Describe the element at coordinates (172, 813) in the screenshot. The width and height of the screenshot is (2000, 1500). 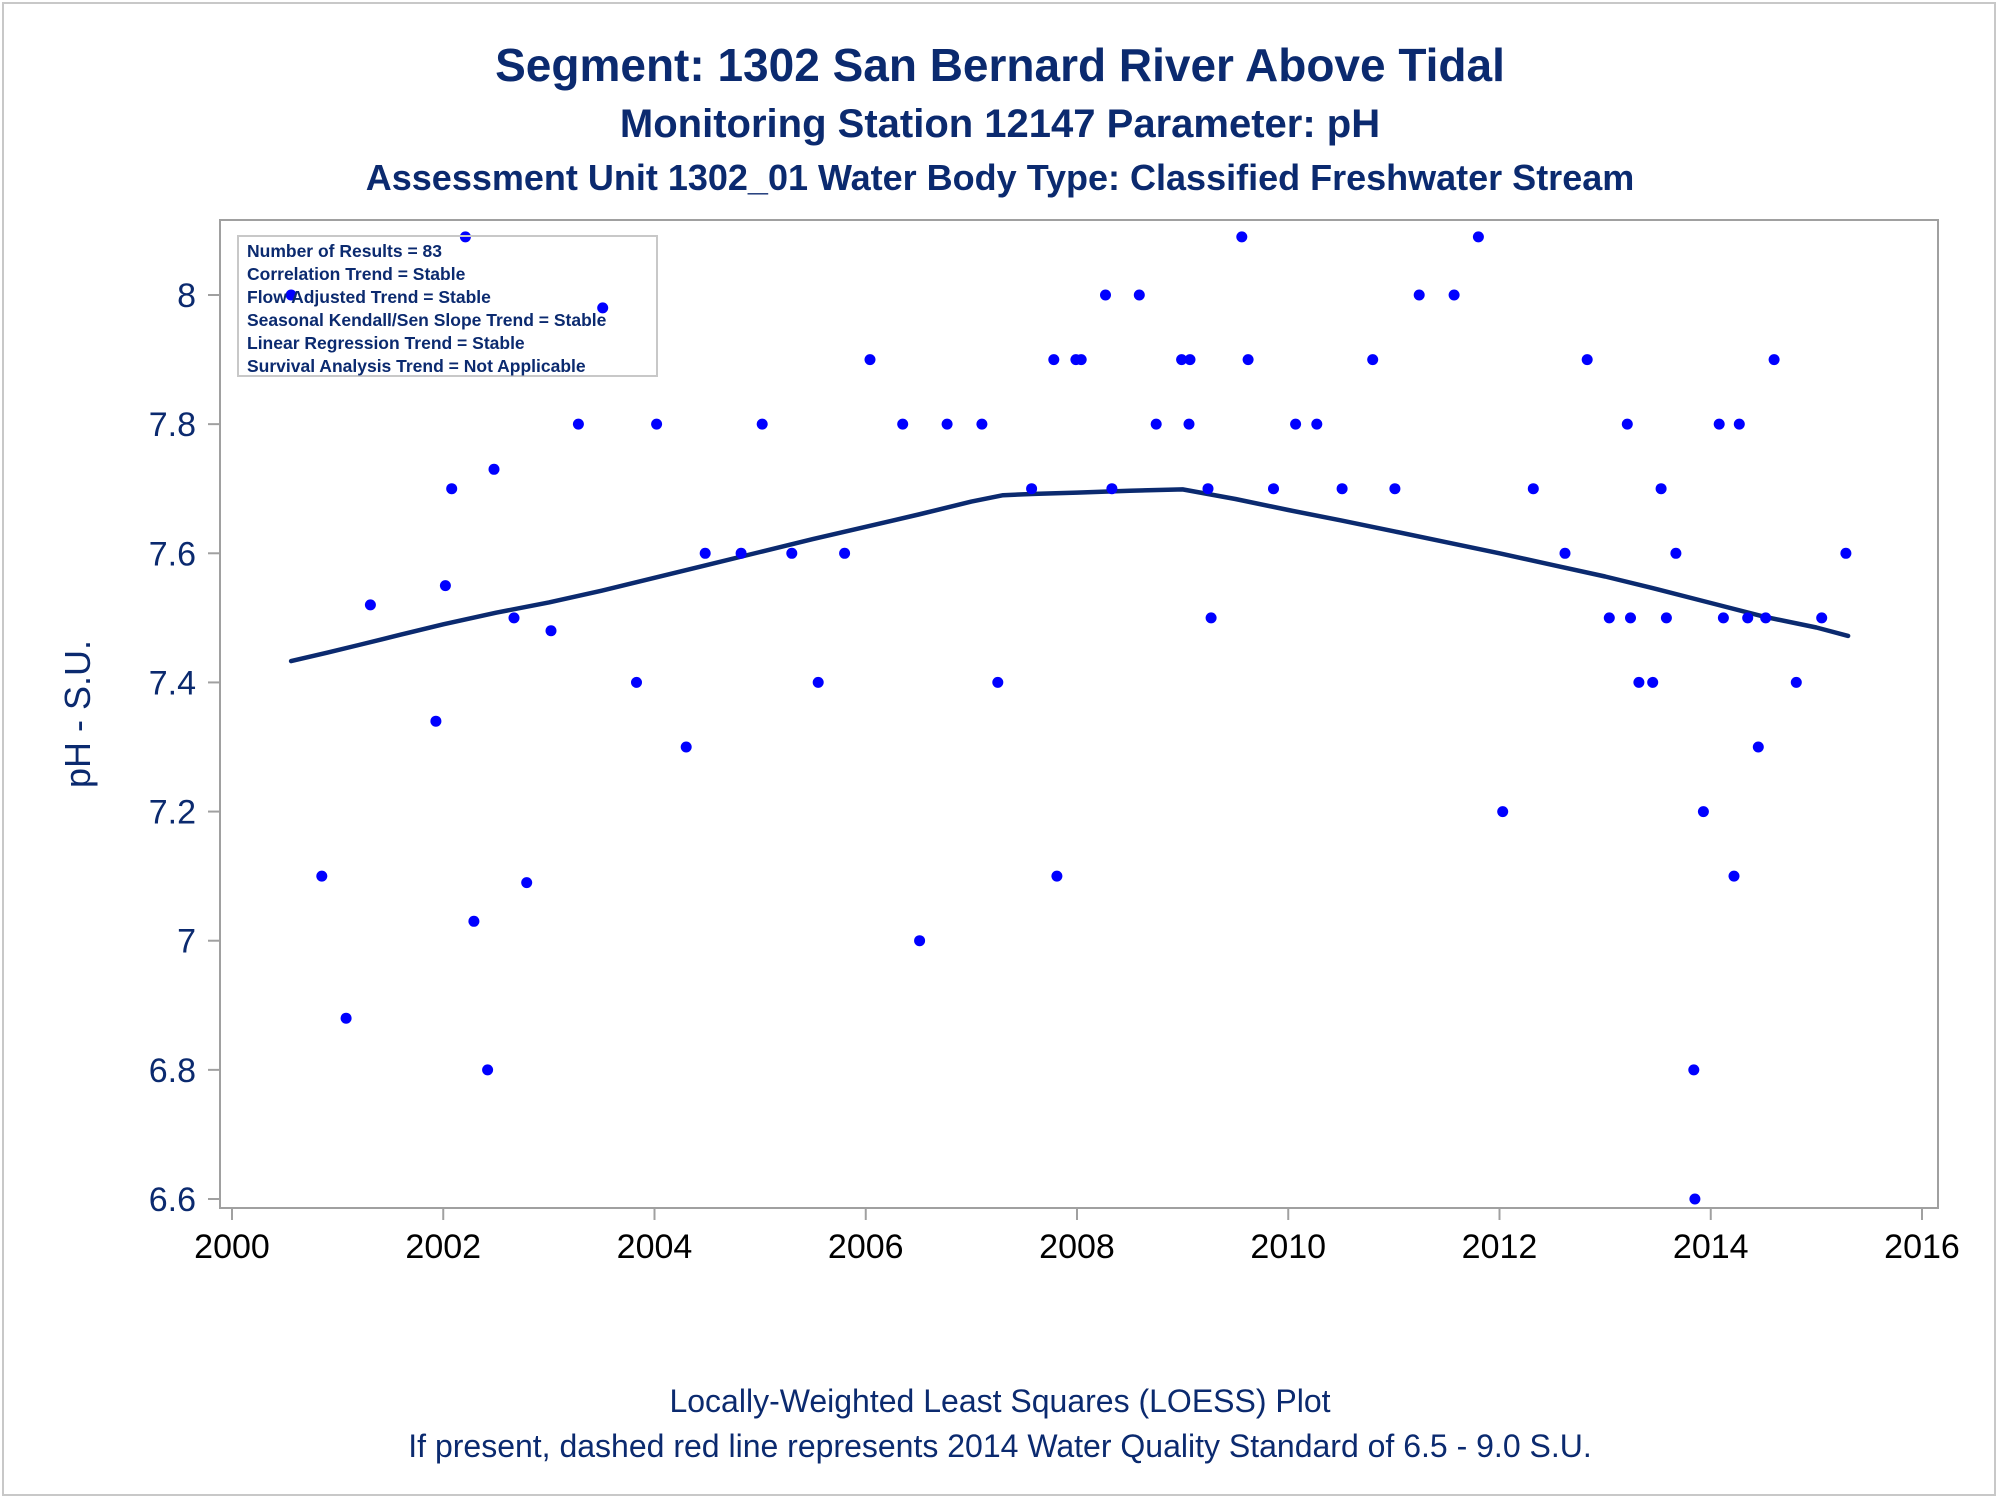
I see `y-tick-label: 7.2` at that location.